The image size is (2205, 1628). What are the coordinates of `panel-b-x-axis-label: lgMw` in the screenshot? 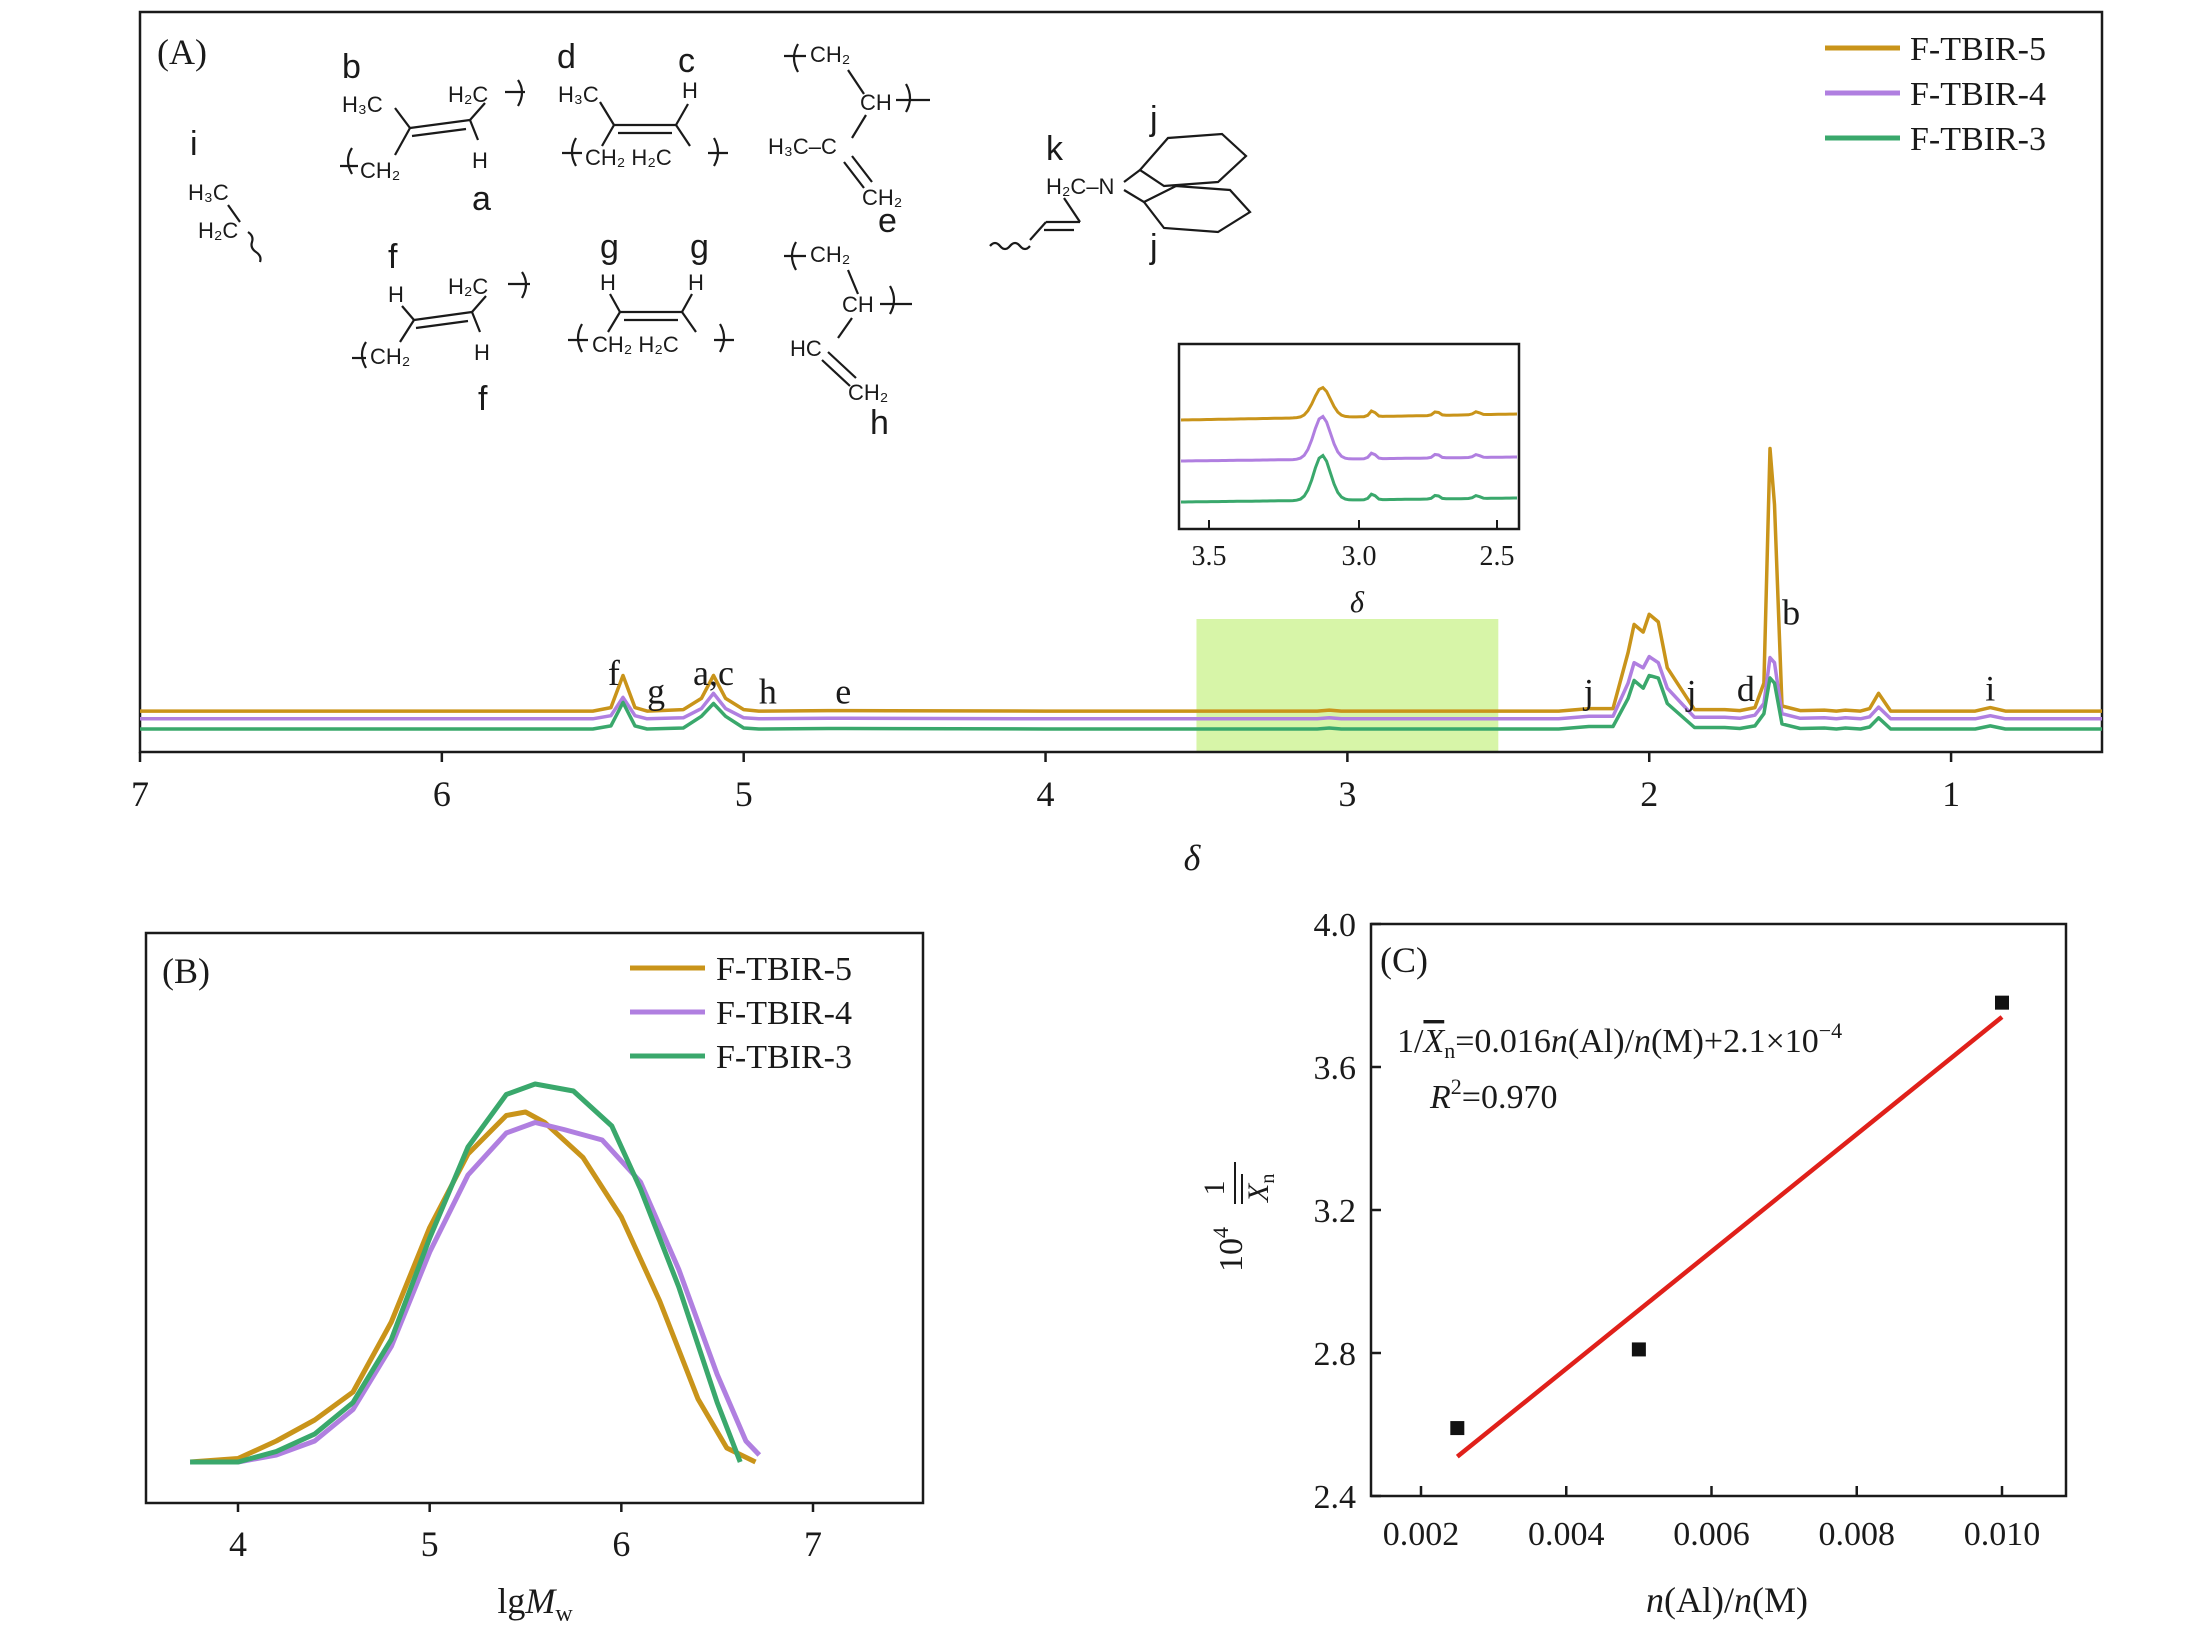 It's located at (535, 1604).